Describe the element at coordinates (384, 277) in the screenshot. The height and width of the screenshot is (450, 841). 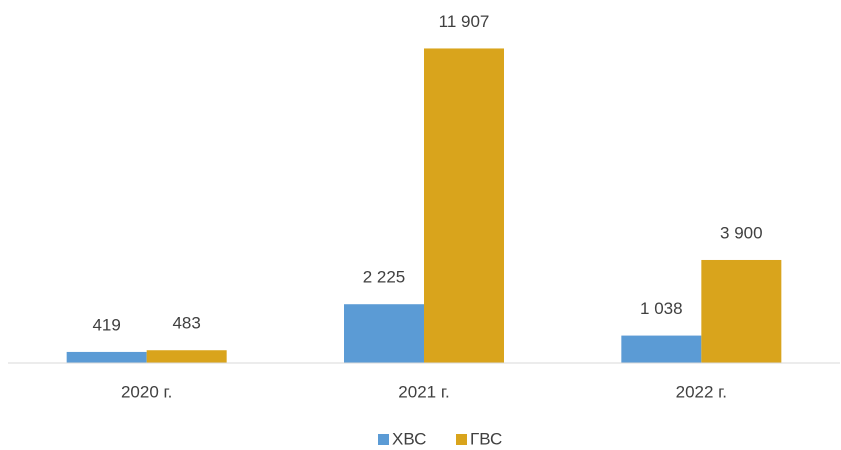
I see `data-label: 2 225` at that location.